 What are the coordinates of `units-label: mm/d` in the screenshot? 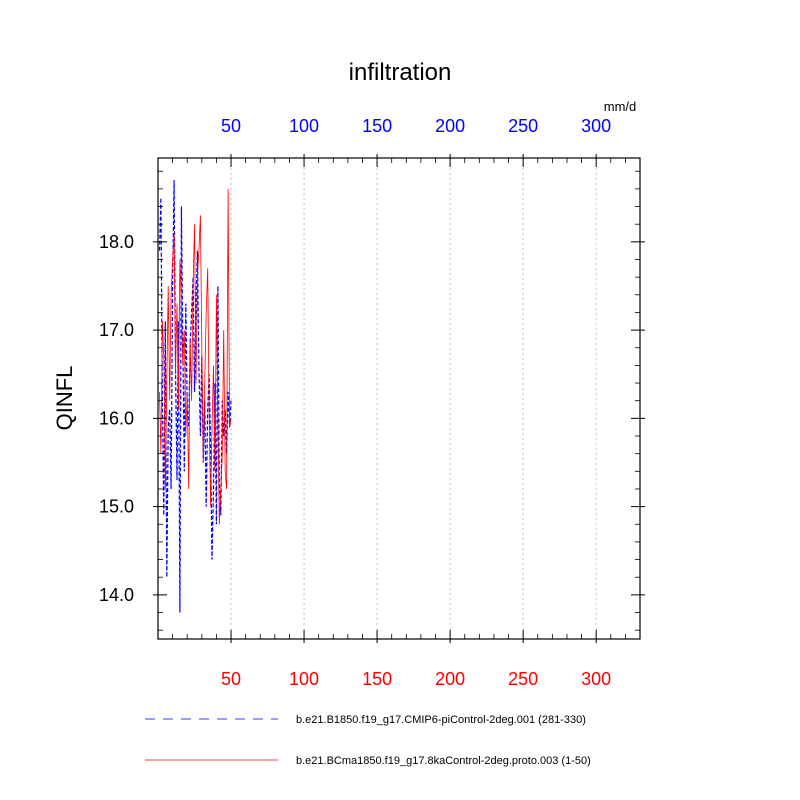 It's located at (620, 106).